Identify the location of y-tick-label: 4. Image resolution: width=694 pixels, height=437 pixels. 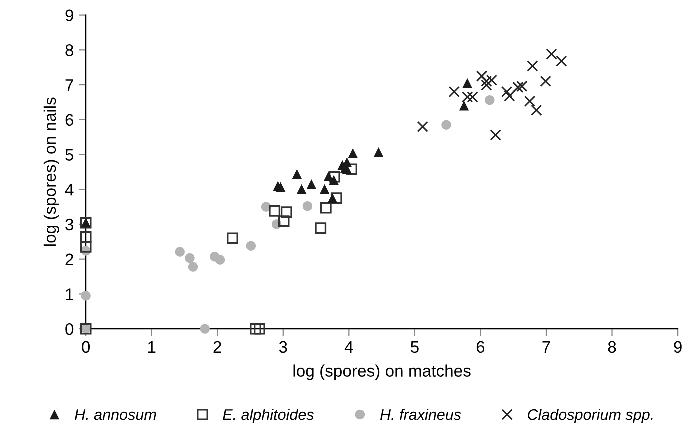
(69, 190).